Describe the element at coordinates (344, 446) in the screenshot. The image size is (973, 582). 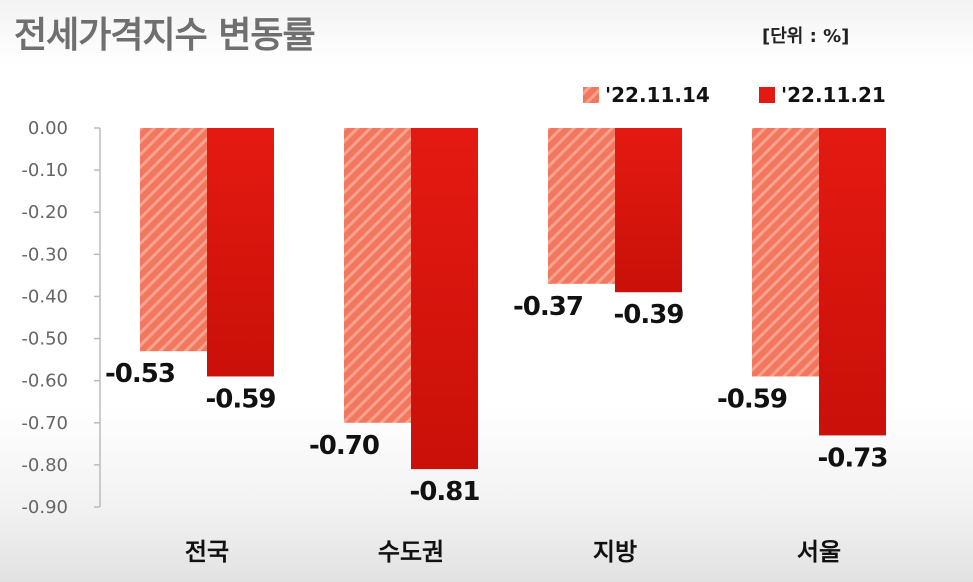
I see `data-label-series-1-1: -0.70` at that location.